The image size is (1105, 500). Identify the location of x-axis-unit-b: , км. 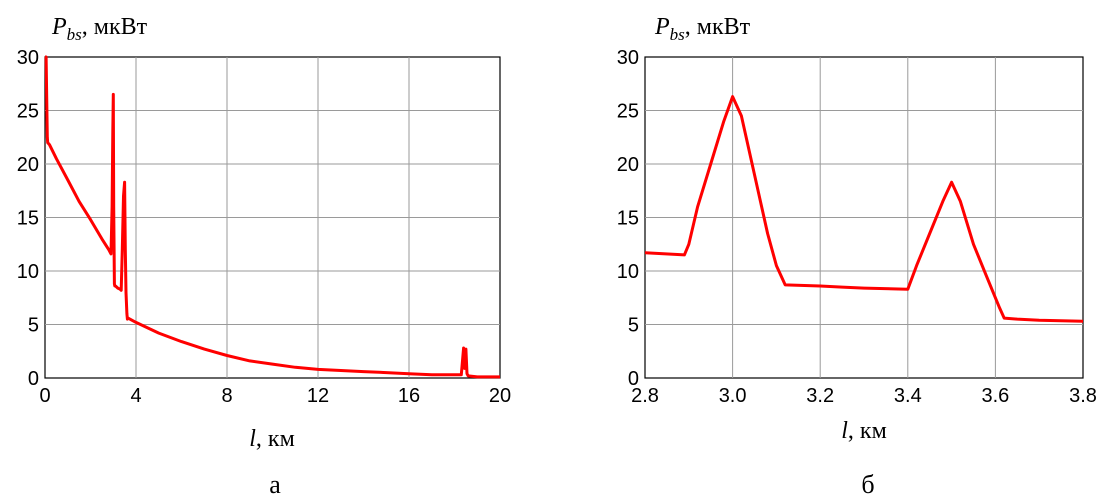
(867, 431).